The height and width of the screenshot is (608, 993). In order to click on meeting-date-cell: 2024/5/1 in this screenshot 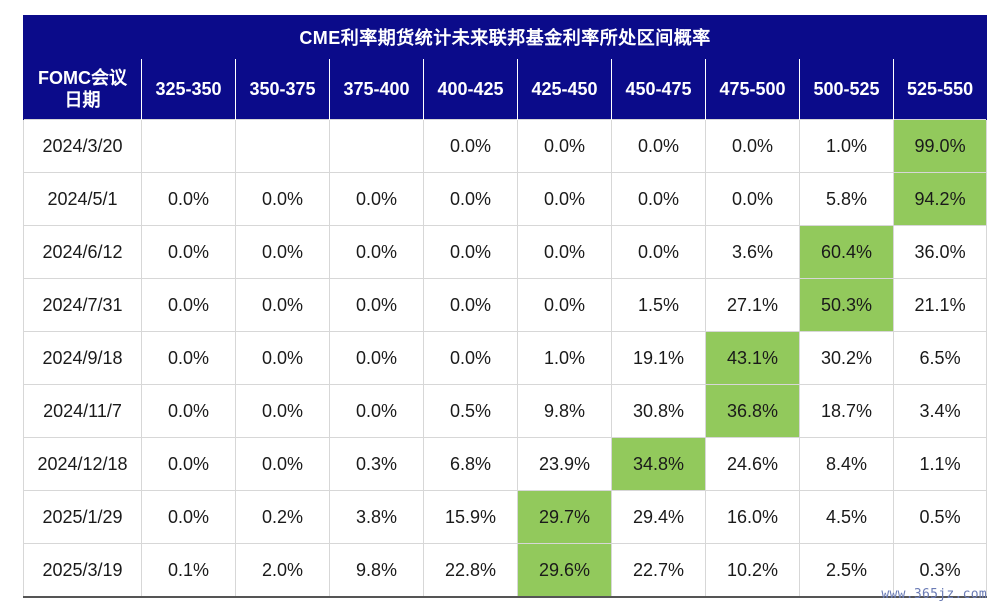, I will do `click(82, 199)`.